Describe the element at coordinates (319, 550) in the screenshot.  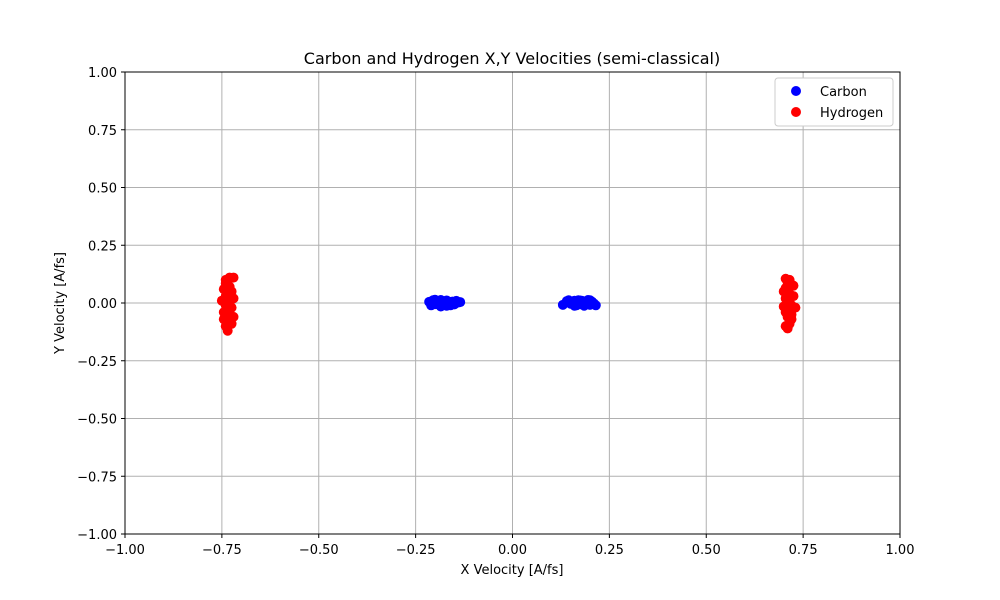
I see `x-tick-label: −0.50` at that location.